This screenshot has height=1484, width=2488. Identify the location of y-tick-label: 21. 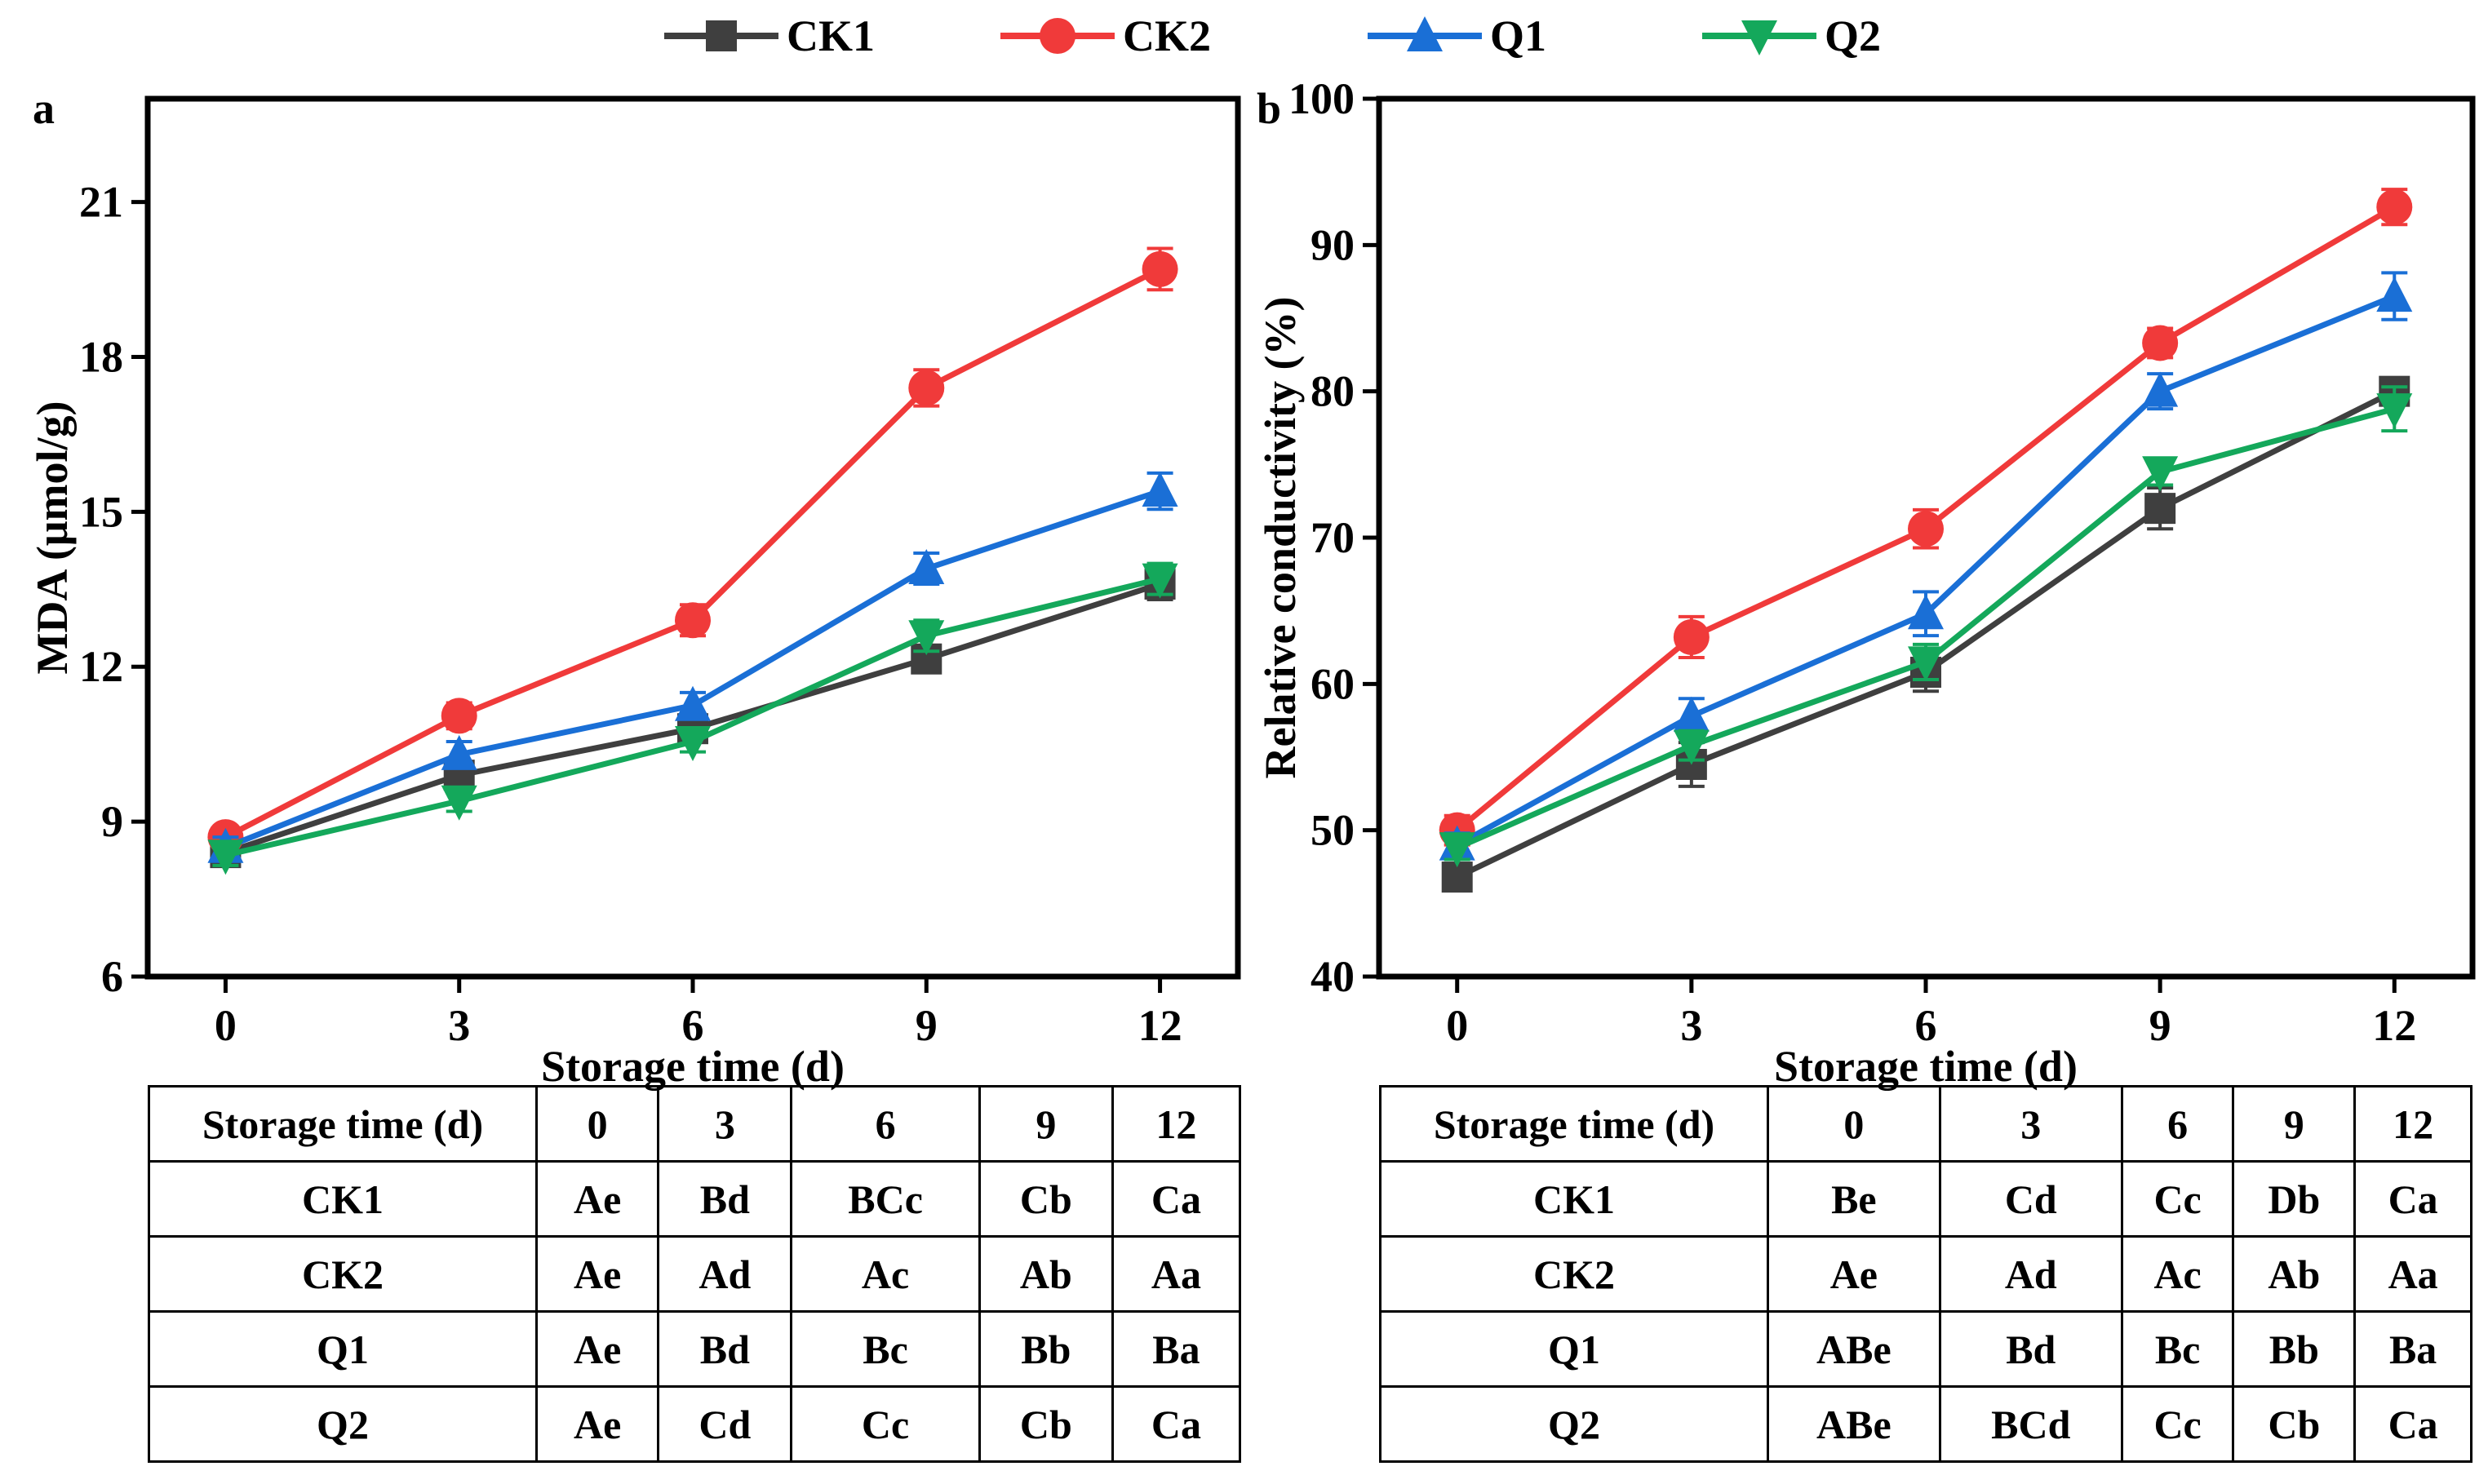
(101, 202).